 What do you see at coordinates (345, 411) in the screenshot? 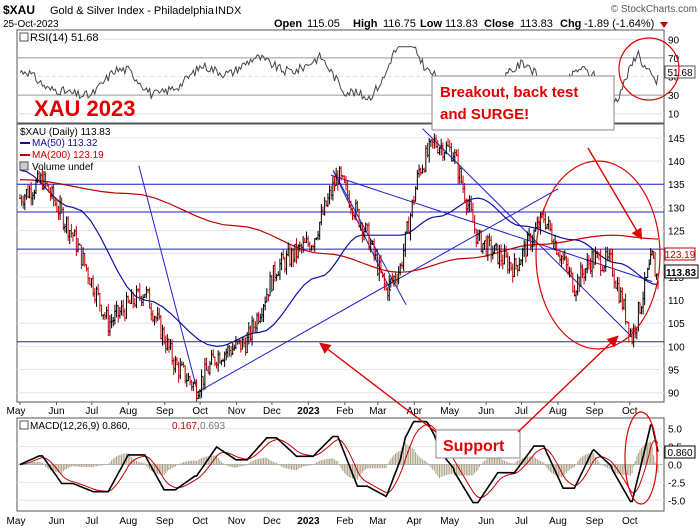
I see `month-label: Feb` at bounding box center [345, 411].